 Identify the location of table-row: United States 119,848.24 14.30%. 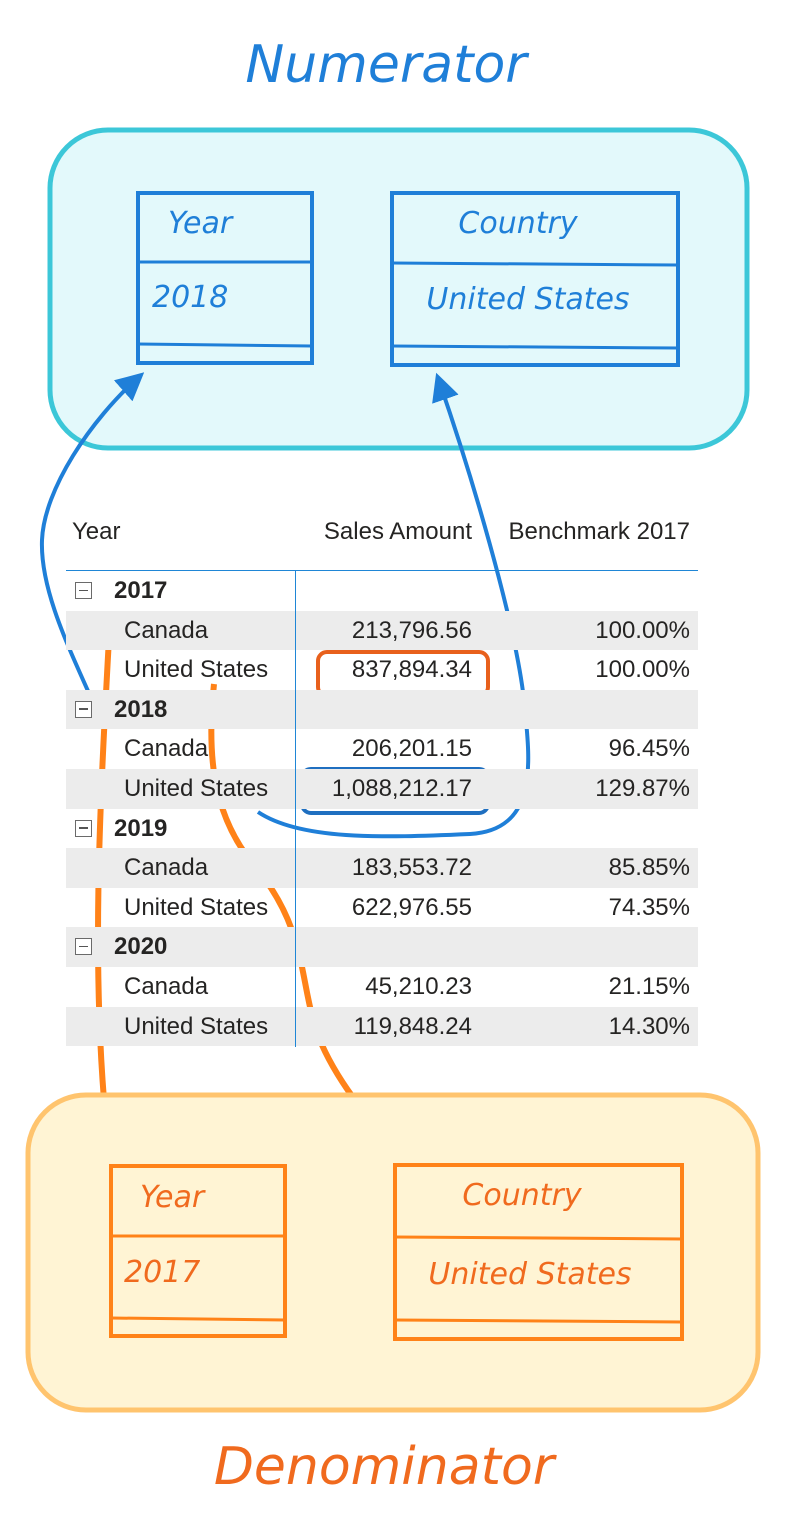
(382, 1026).